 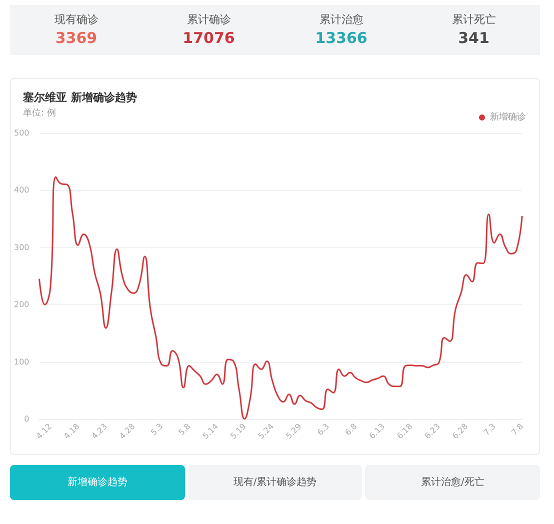 What do you see at coordinates (184, 430) in the screenshot?
I see `x-tick-label: 5.8` at bounding box center [184, 430].